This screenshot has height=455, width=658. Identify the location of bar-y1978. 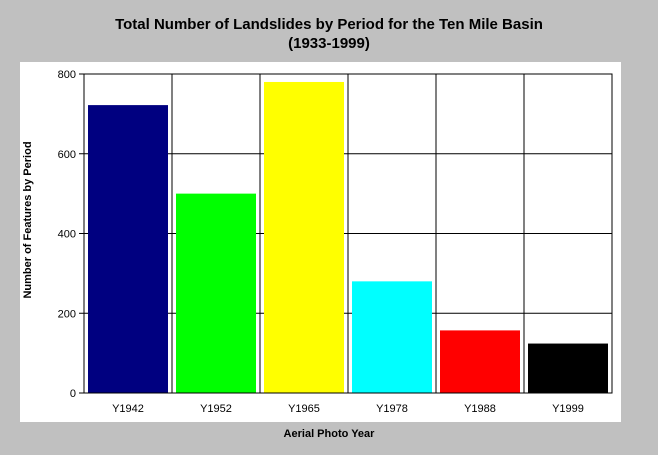
(392, 337).